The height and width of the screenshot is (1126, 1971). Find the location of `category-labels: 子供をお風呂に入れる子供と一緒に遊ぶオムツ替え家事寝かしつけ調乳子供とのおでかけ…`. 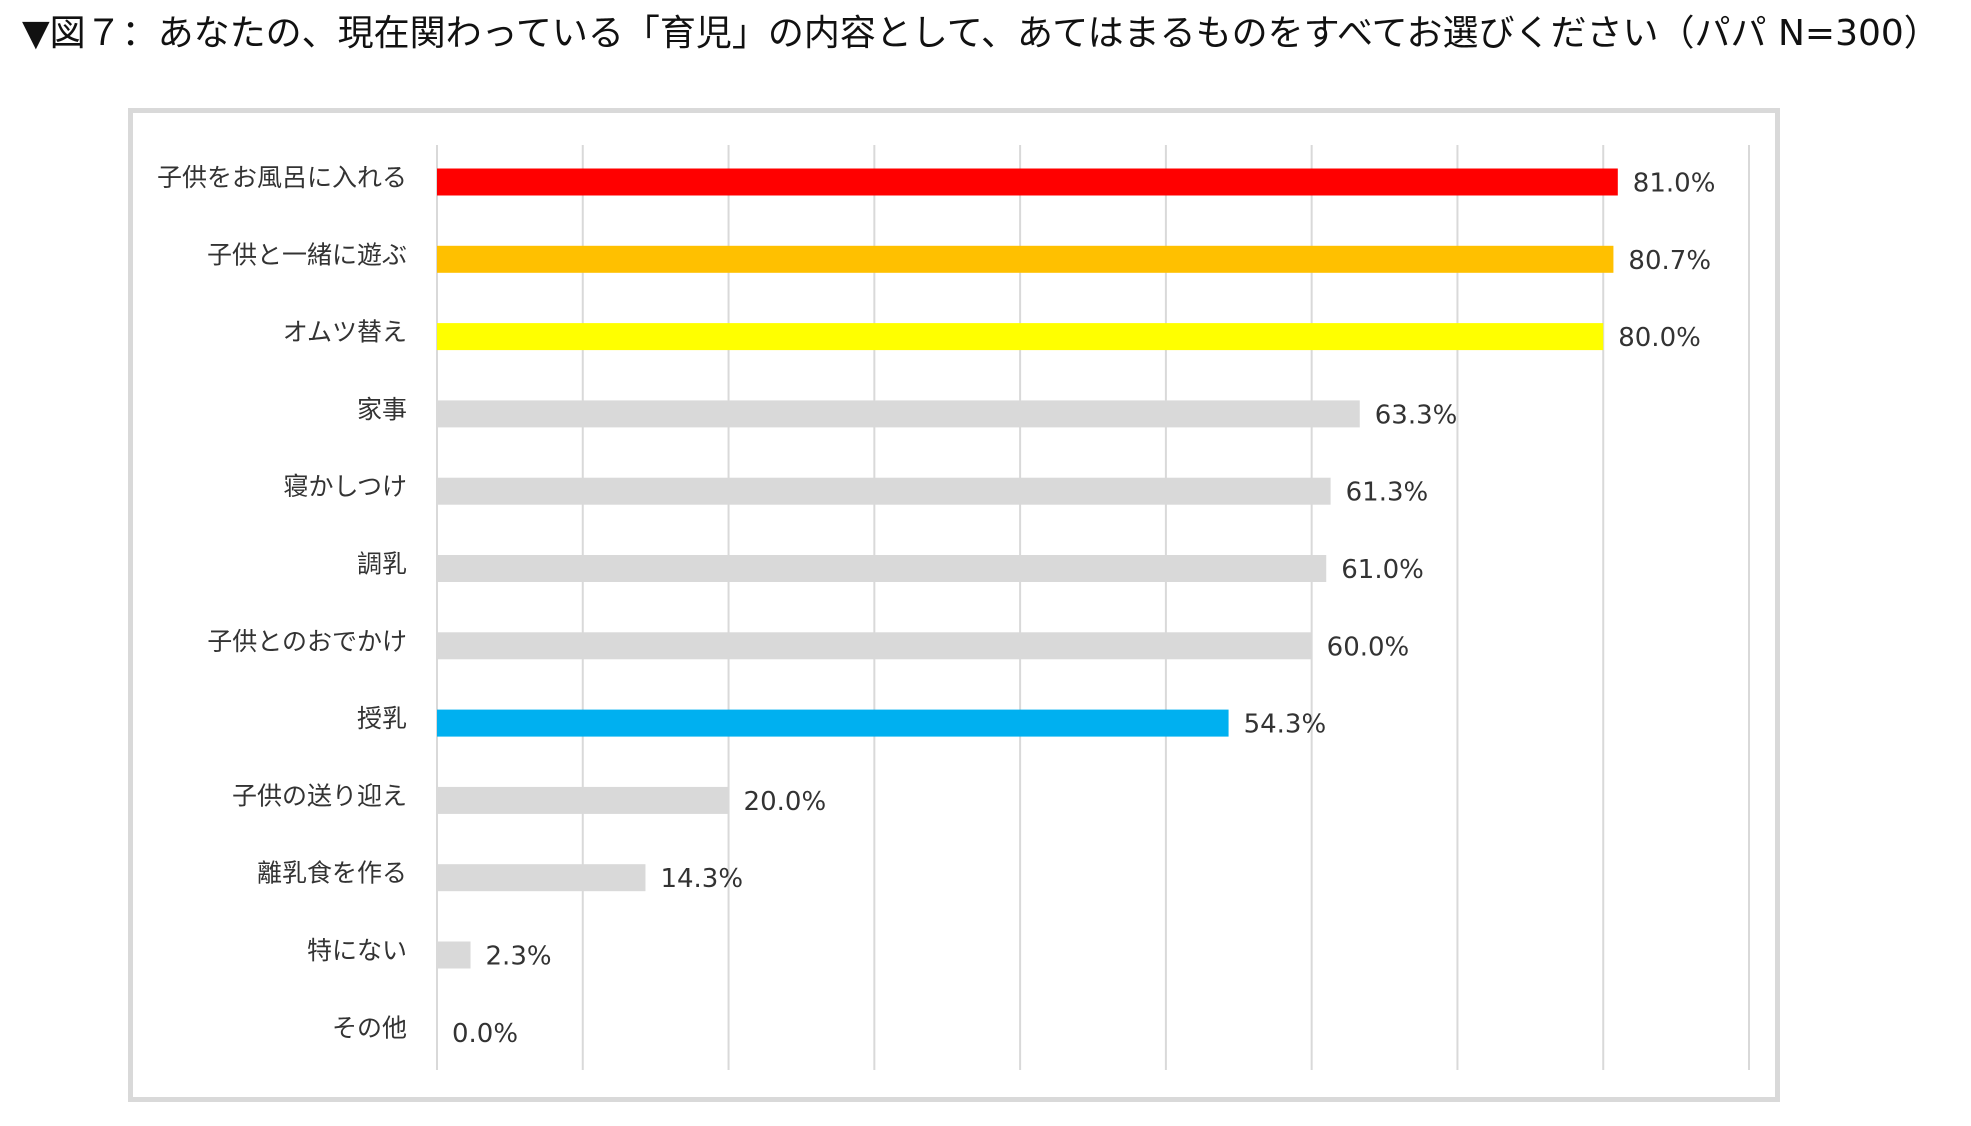

category-labels: 子供をお風呂に入れる子供と一緒に遊ぶオムツ替え家事寝かしつけ調乳子供とのおでかけ… is located at coordinates (282, 602).